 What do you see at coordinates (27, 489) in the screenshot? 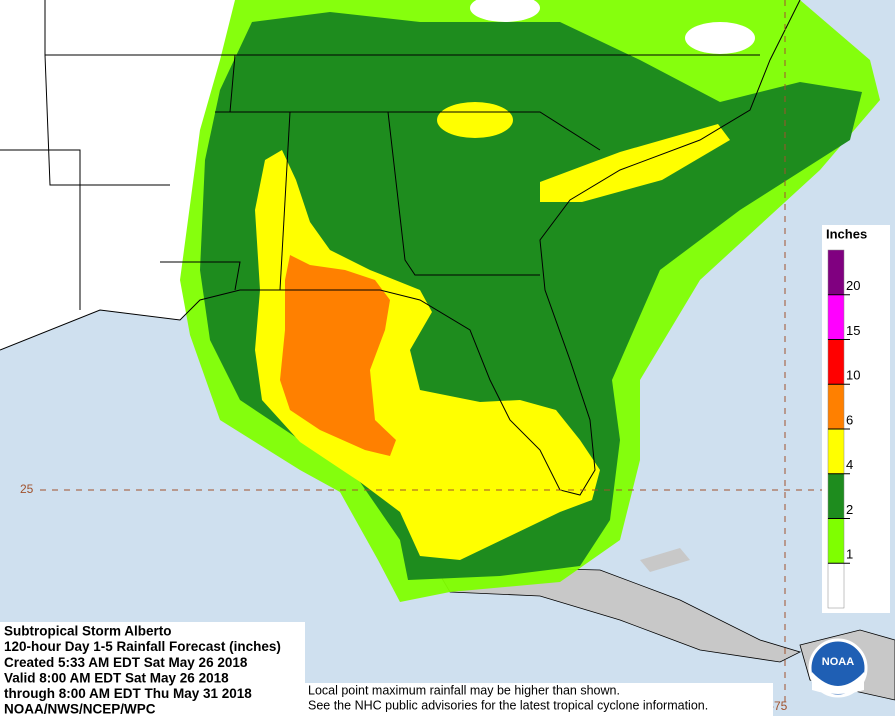
I see `lat-label: 25` at bounding box center [27, 489].